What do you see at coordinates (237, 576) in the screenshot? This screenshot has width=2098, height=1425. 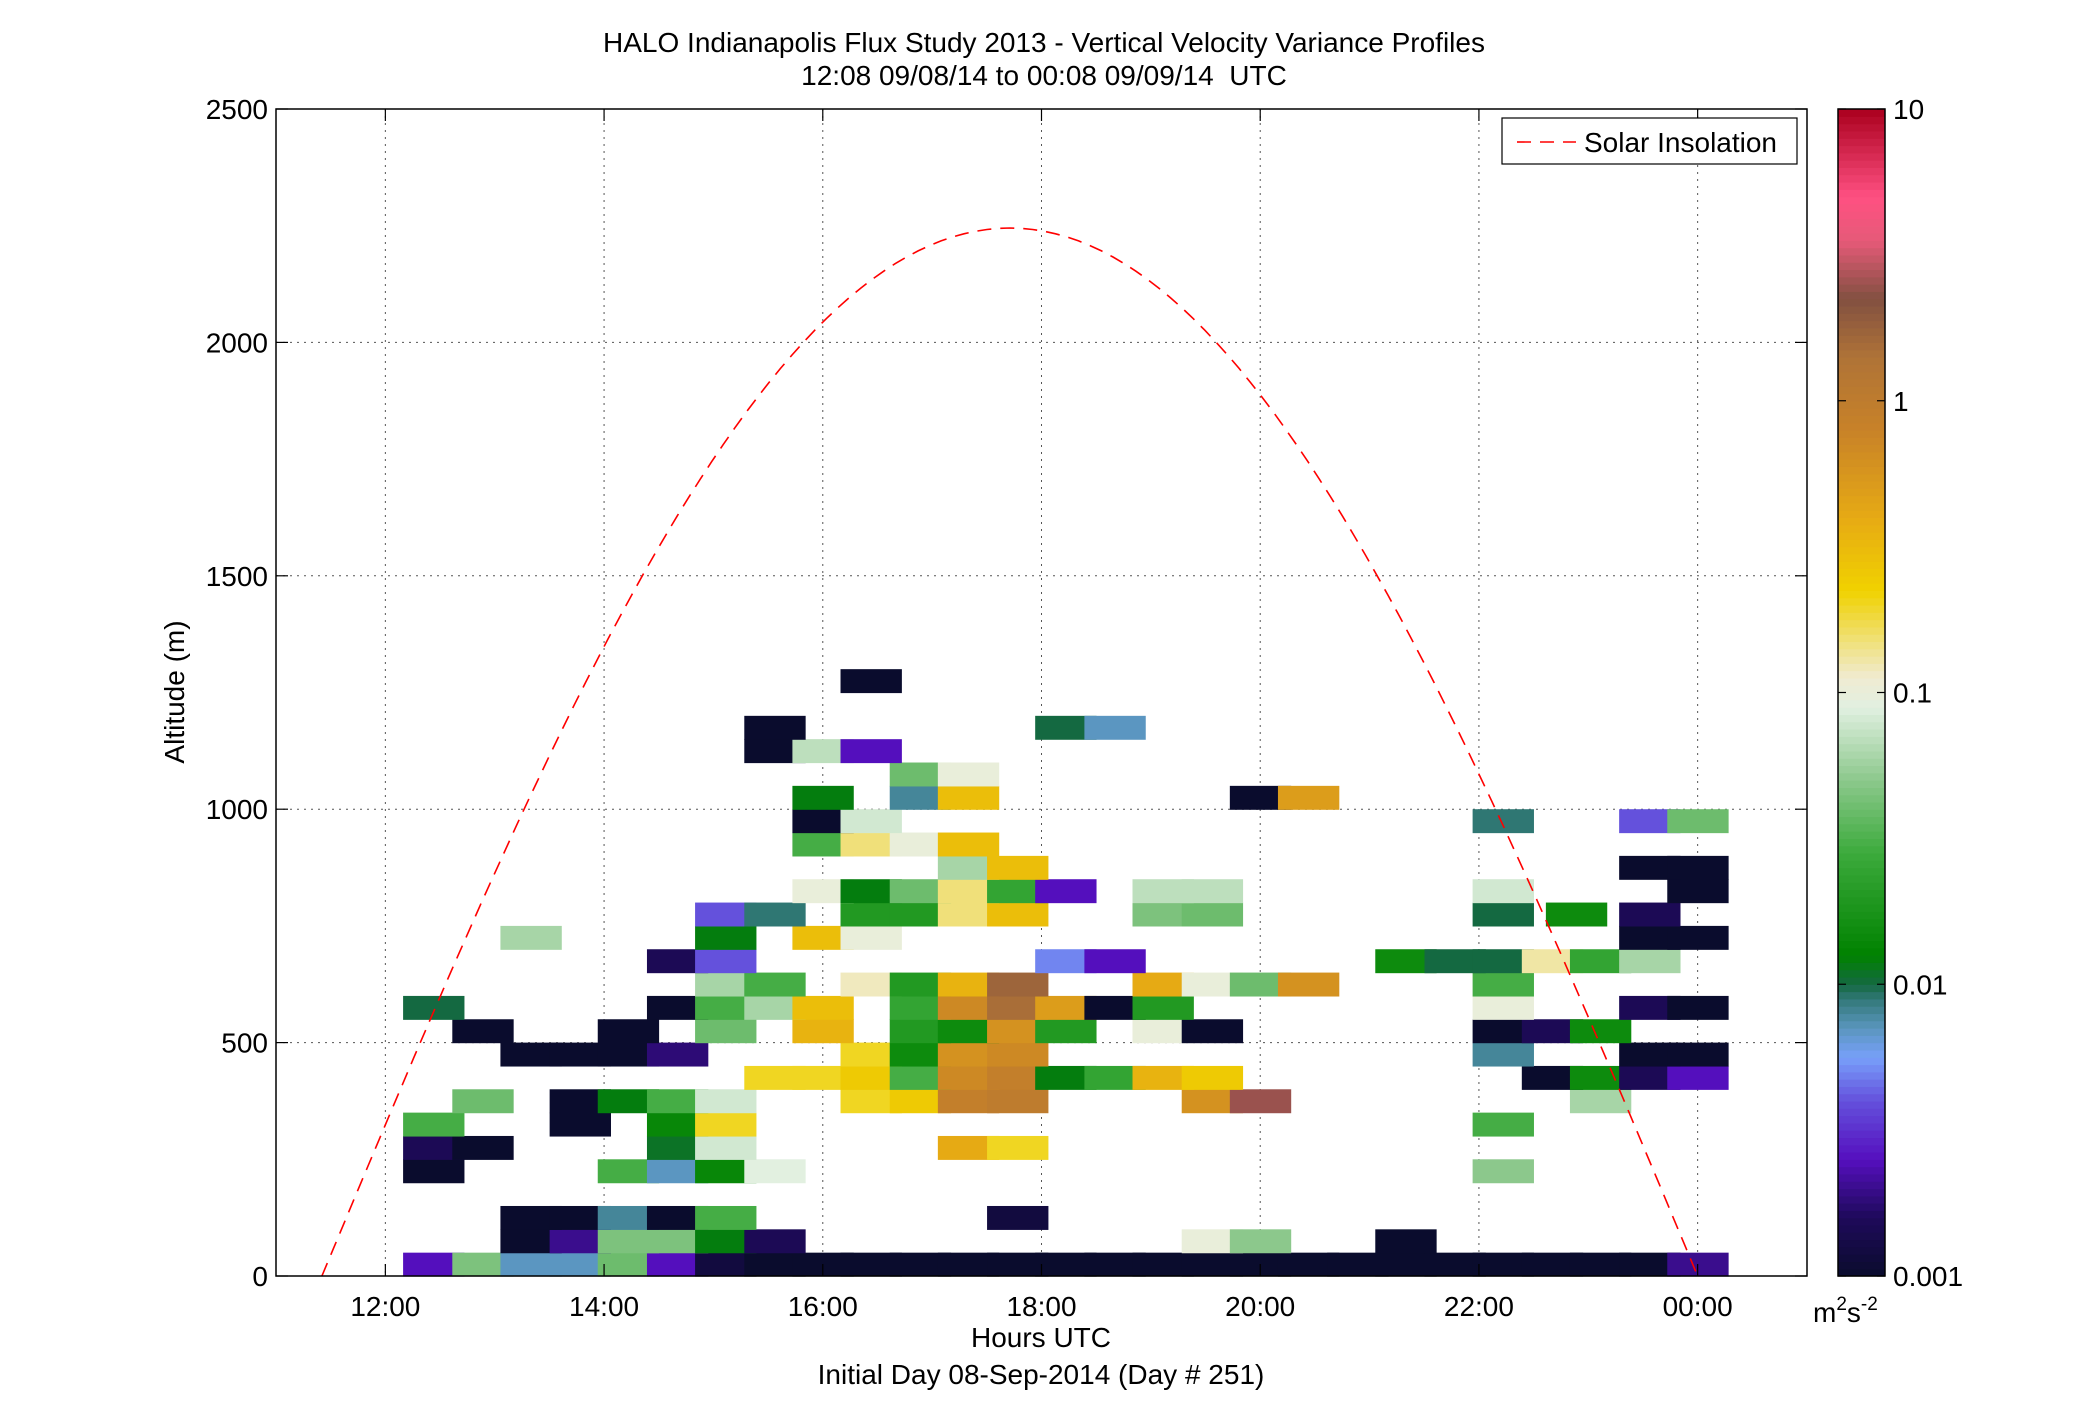 I see `y-tick-label: 1500` at bounding box center [237, 576].